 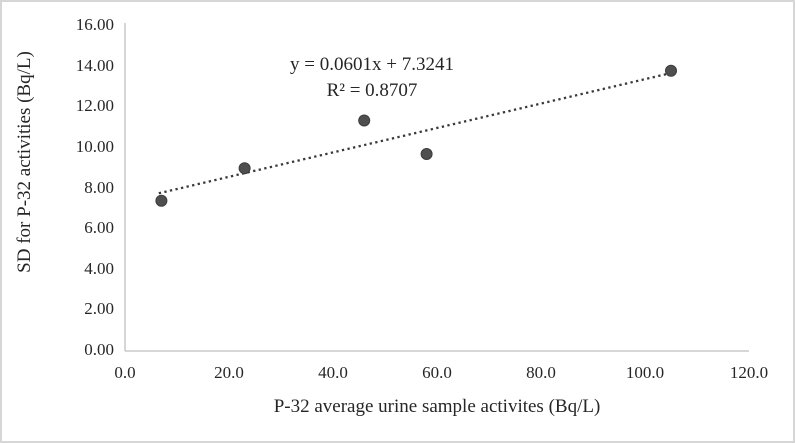 What do you see at coordinates (229, 372) in the screenshot?
I see `x-tick-label: 20.0` at bounding box center [229, 372].